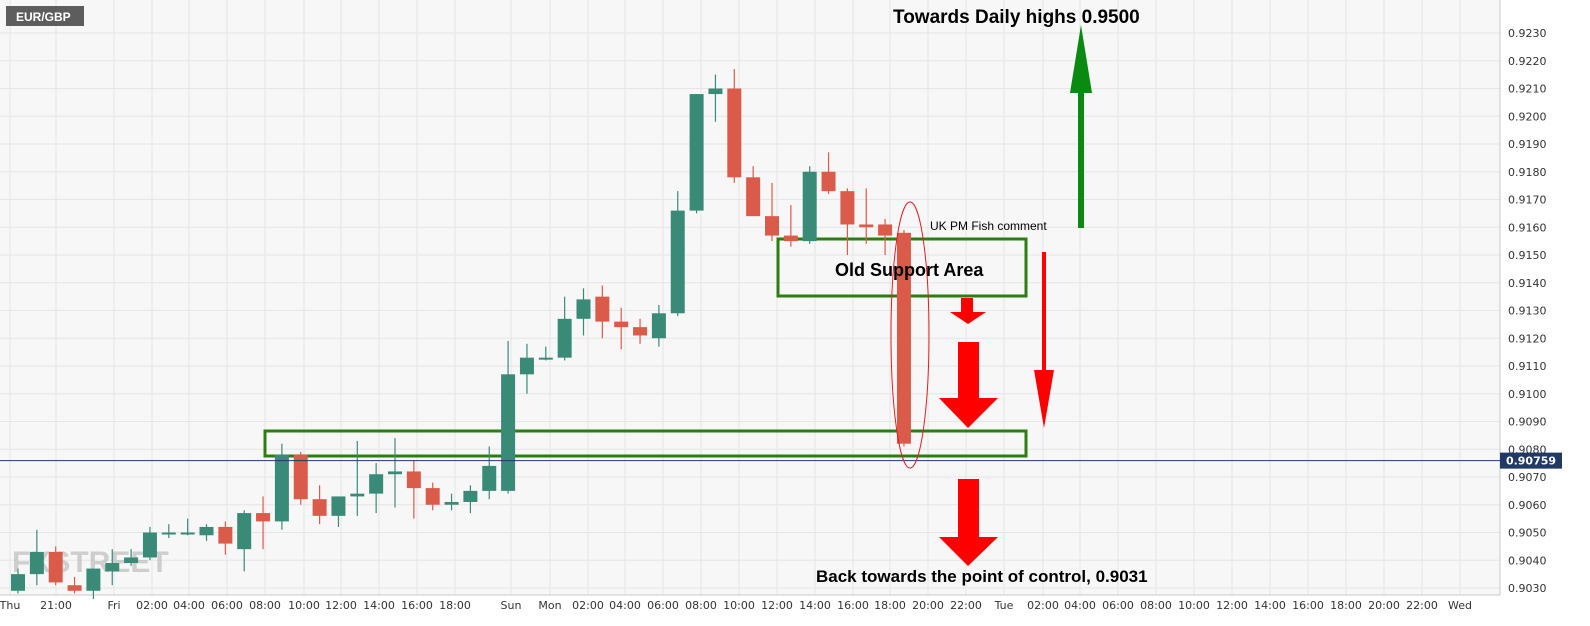 Image resolution: width=1590 pixels, height=626 pixels. What do you see at coordinates (1527, 89) in the screenshot?
I see `y-tick-label: 0.9210` at bounding box center [1527, 89].